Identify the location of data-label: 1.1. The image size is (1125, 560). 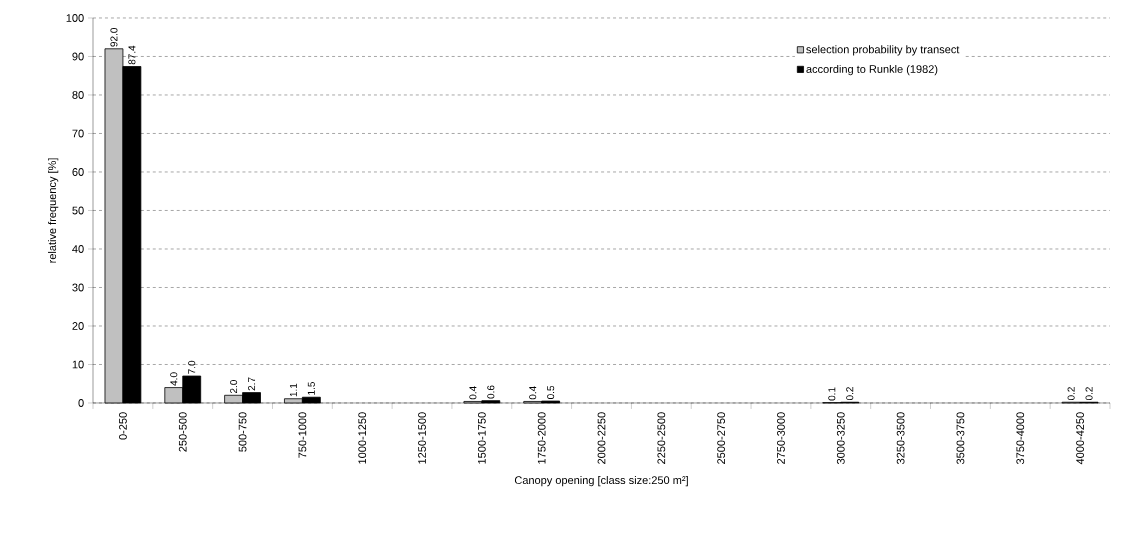
(293, 390).